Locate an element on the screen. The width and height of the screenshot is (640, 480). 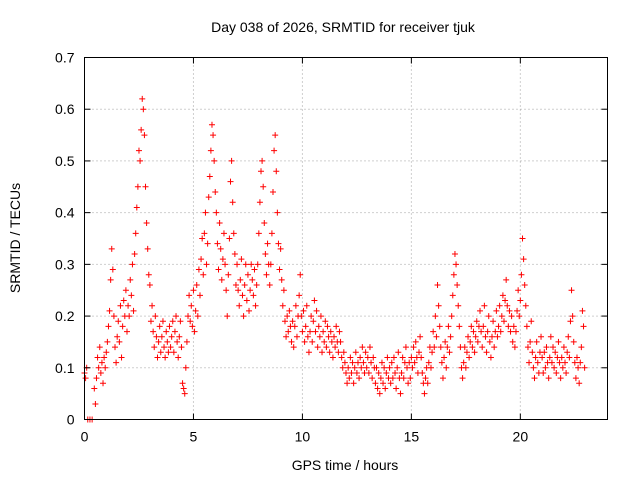
x-tick-label: 20 is located at coordinates (521, 437).